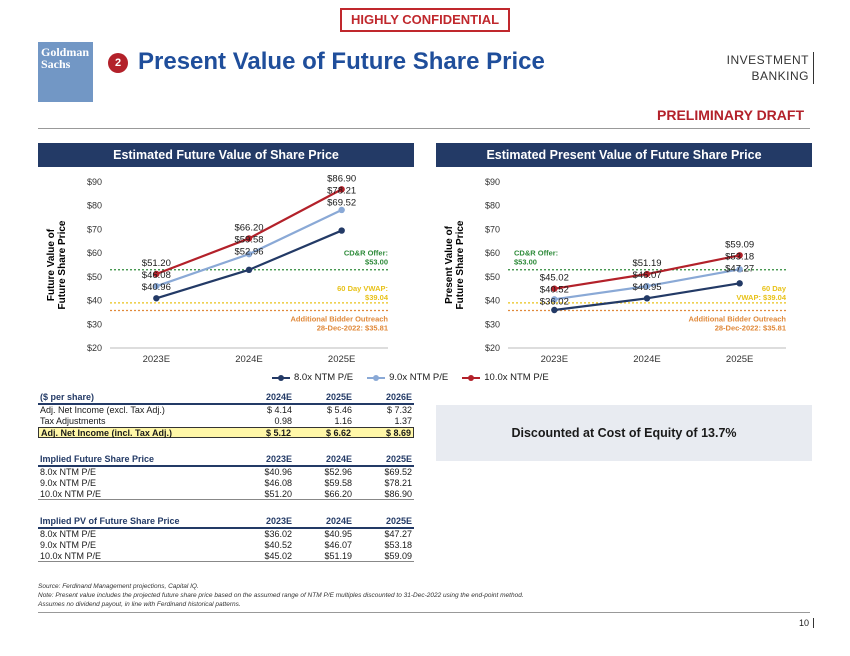 This screenshot has height=656, width=850. I want to click on legend-item-10x: 10.0x NTM P/E, so click(505, 377).